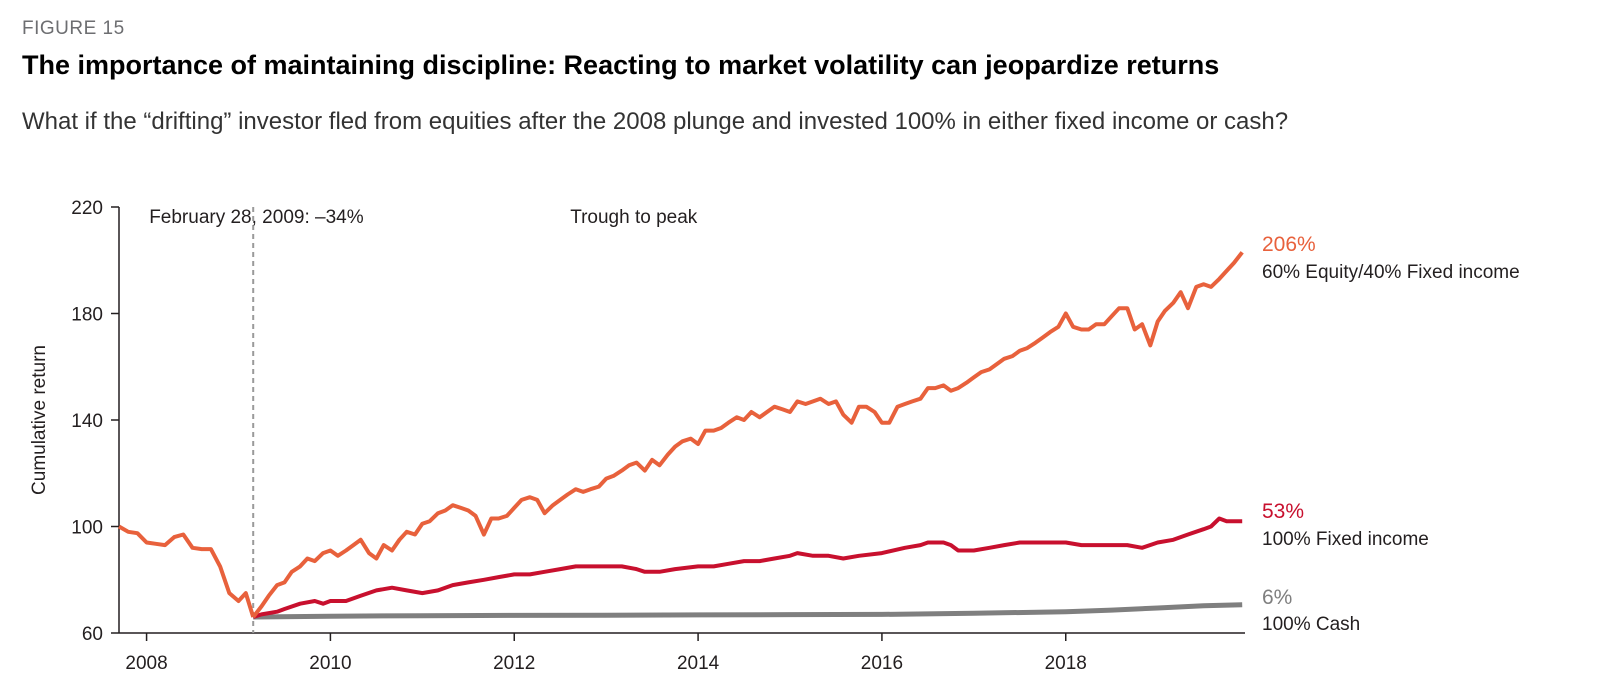 This screenshot has width=1600, height=699. What do you see at coordinates (187, 571) in the screenshot?
I see `pre-trough-line` at bounding box center [187, 571].